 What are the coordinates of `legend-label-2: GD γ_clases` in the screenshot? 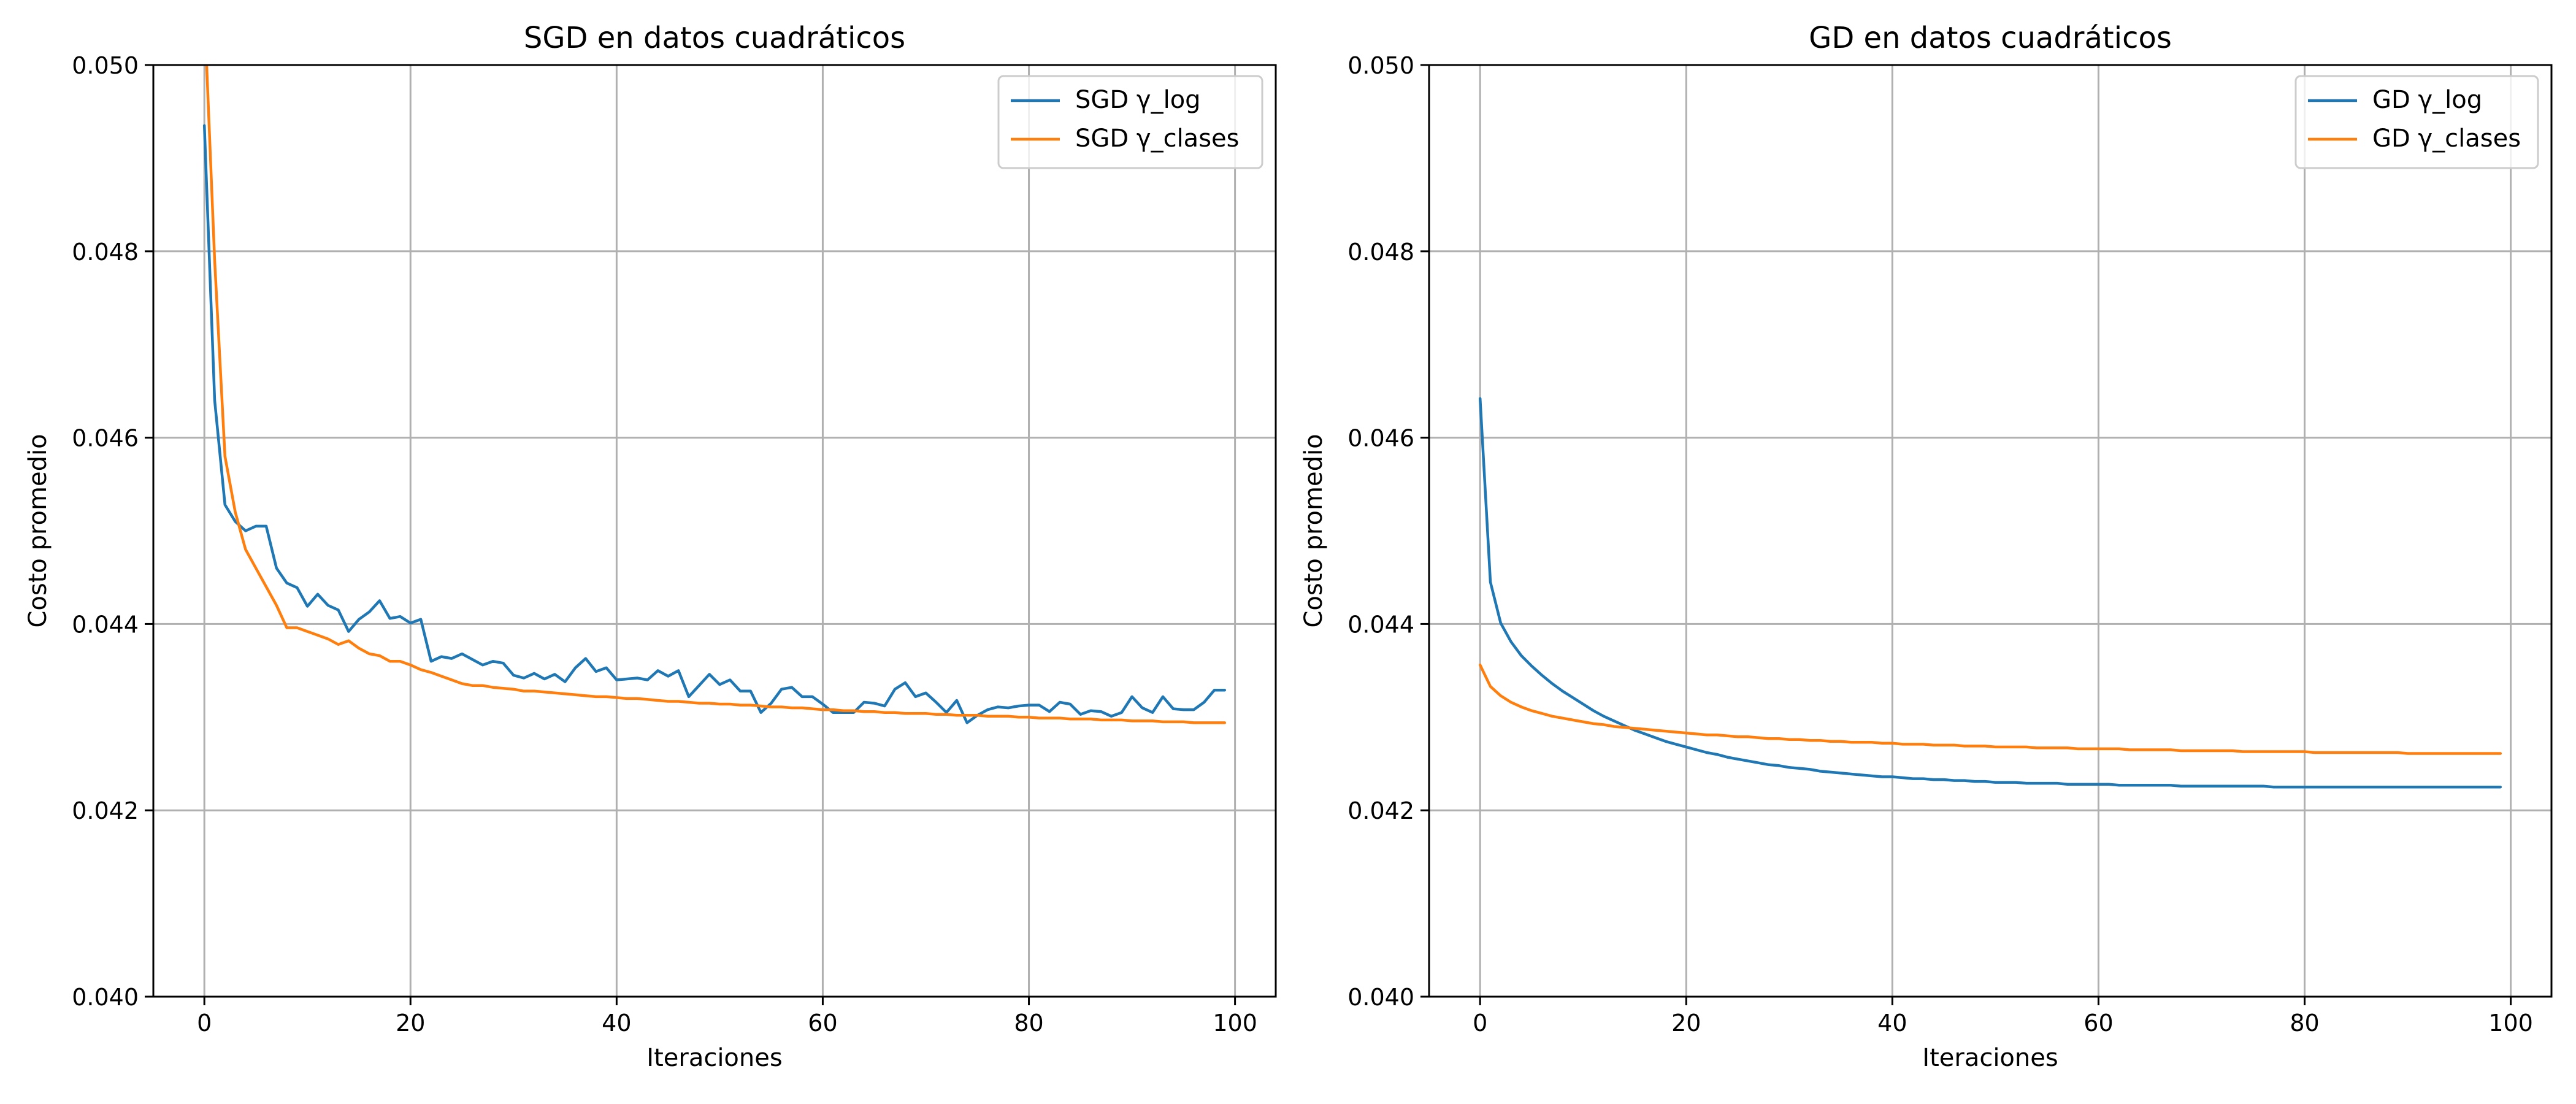 It's located at (2446, 139).